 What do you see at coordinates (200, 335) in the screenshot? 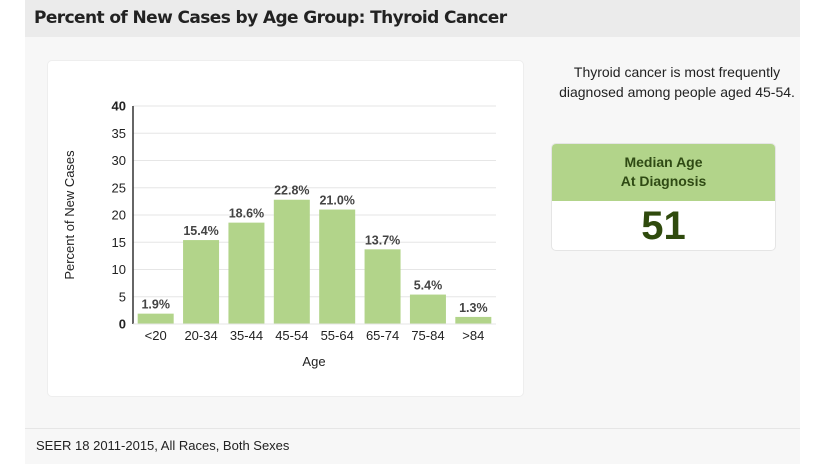
I see `x-tick-label: 20-34` at bounding box center [200, 335].